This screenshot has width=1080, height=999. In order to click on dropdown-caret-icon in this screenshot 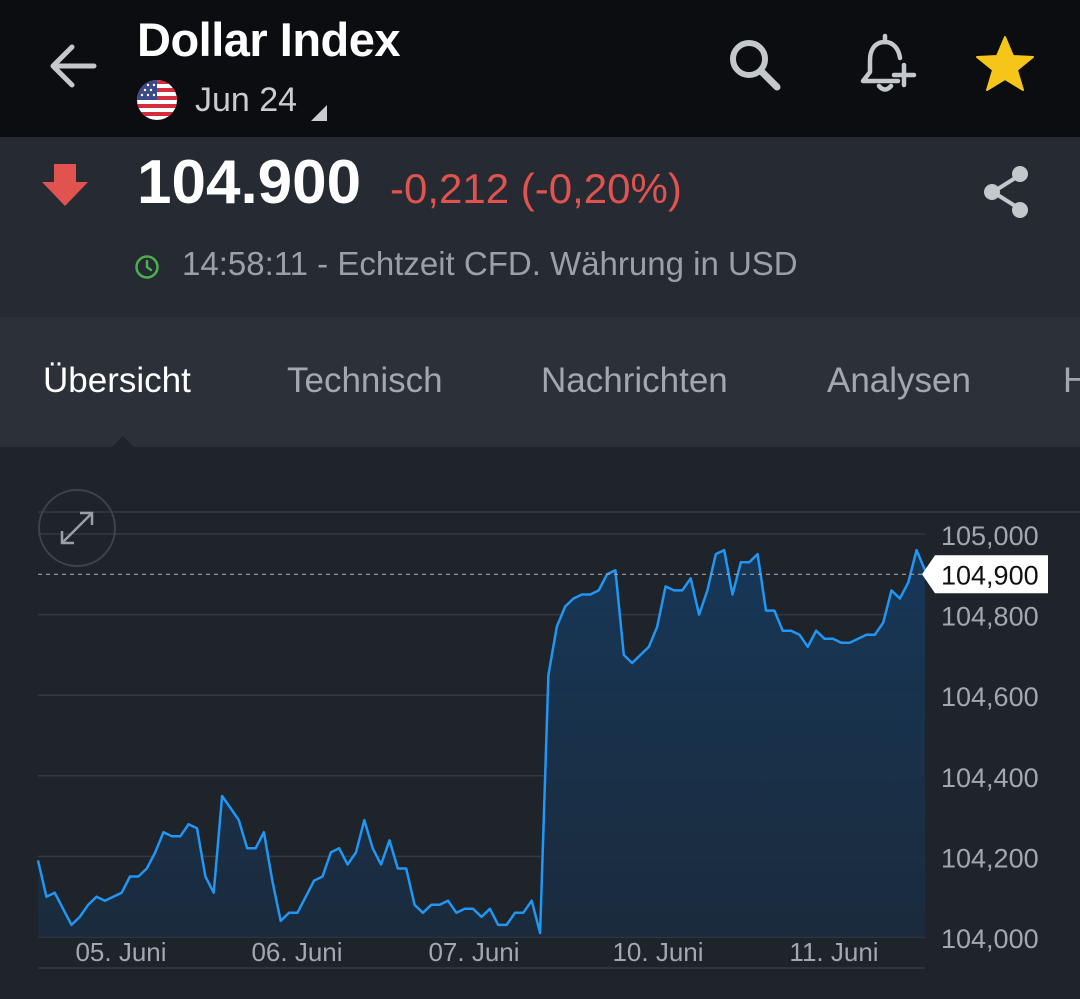, I will do `click(319, 113)`.